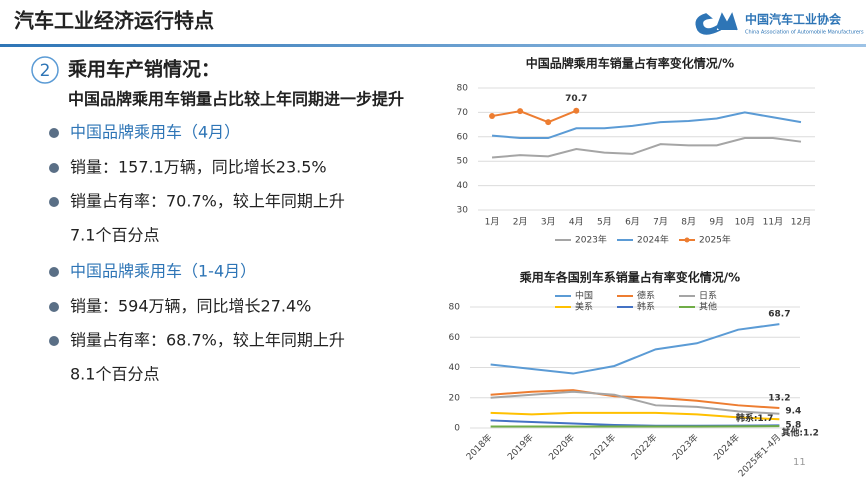 The width and height of the screenshot is (866, 486). I want to click on x-tick-label: 1月, so click(492, 222).